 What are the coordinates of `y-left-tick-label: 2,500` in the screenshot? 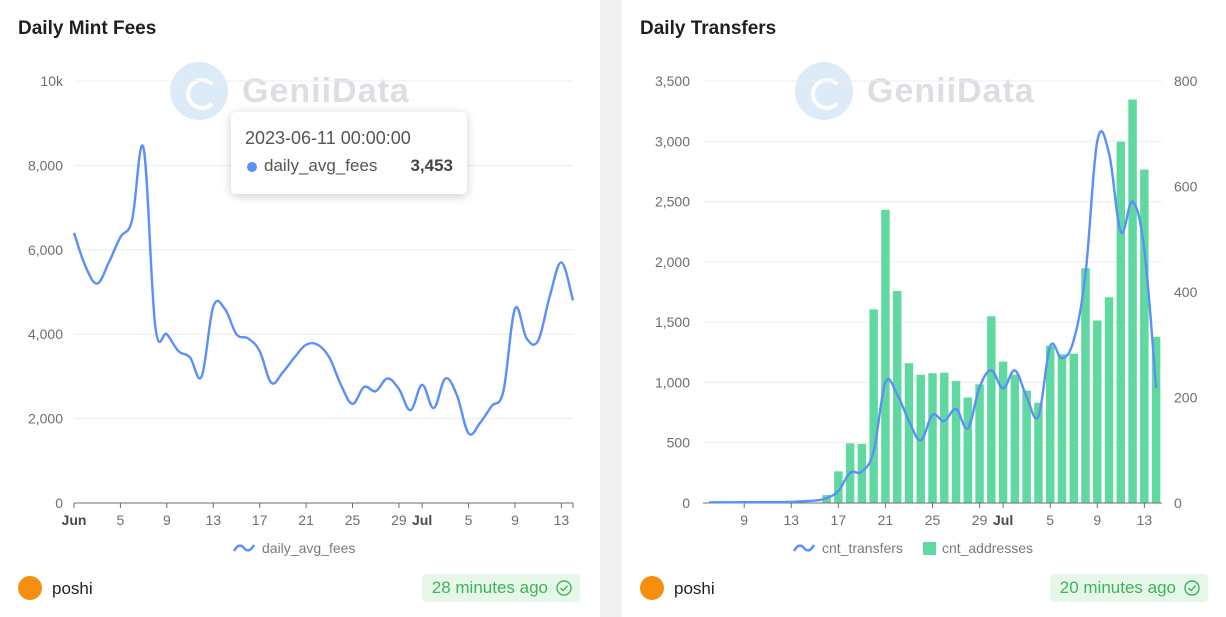 It's located at (672, 202).